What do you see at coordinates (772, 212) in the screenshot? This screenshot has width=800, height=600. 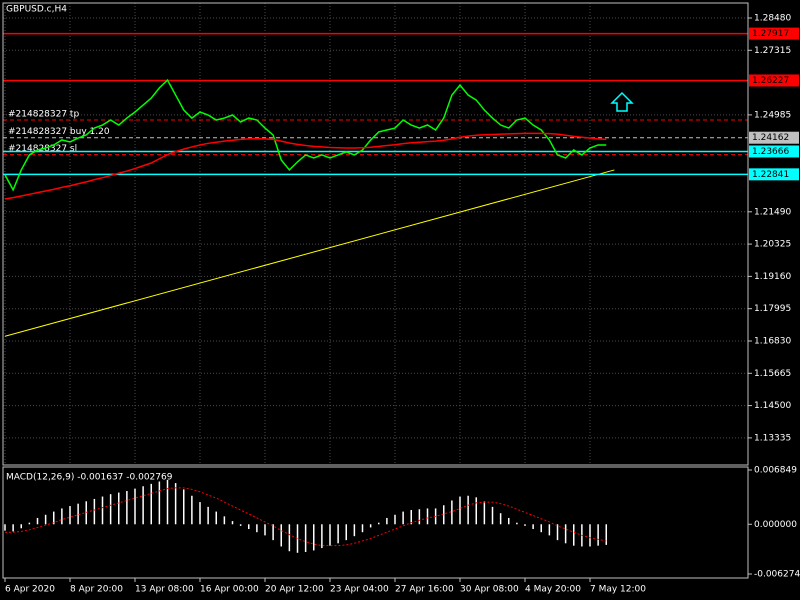 I see `y-tick-label: 1.21490` at bounding box center [772, 212].